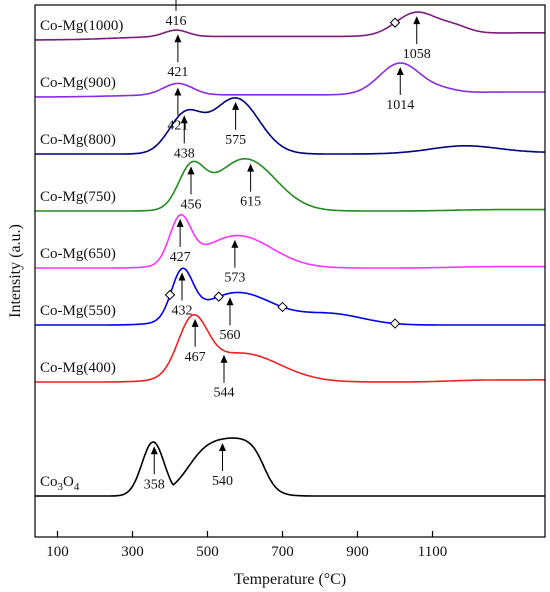 This screenshot has height=592, width=550. What do you see at coordinates (290, 26) in the screenshot?
I see `curve-co-mg-1000-` at bounding box center [290, 26].